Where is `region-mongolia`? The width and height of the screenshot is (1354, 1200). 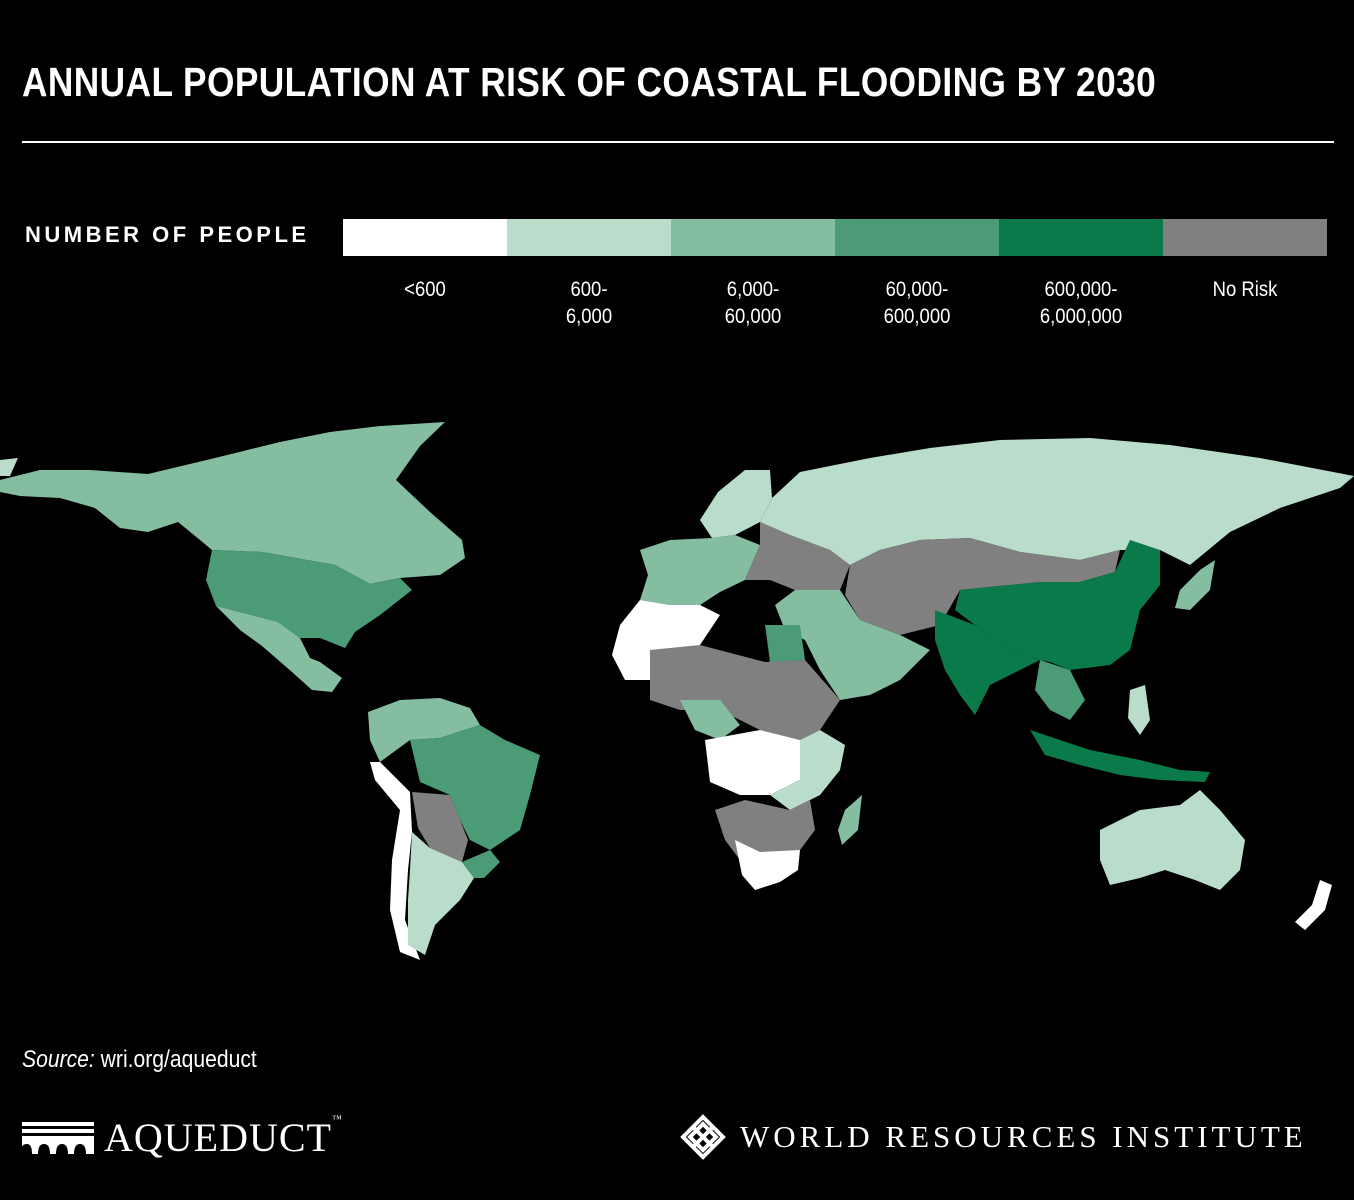 region-mongolia is located at coordinates (1065, 567).